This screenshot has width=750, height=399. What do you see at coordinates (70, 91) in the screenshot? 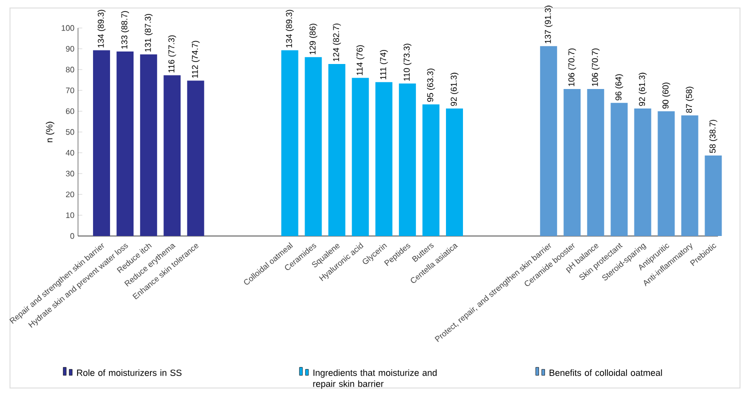
I see `y-tick-label: 70` at bounding box center [70, 91].